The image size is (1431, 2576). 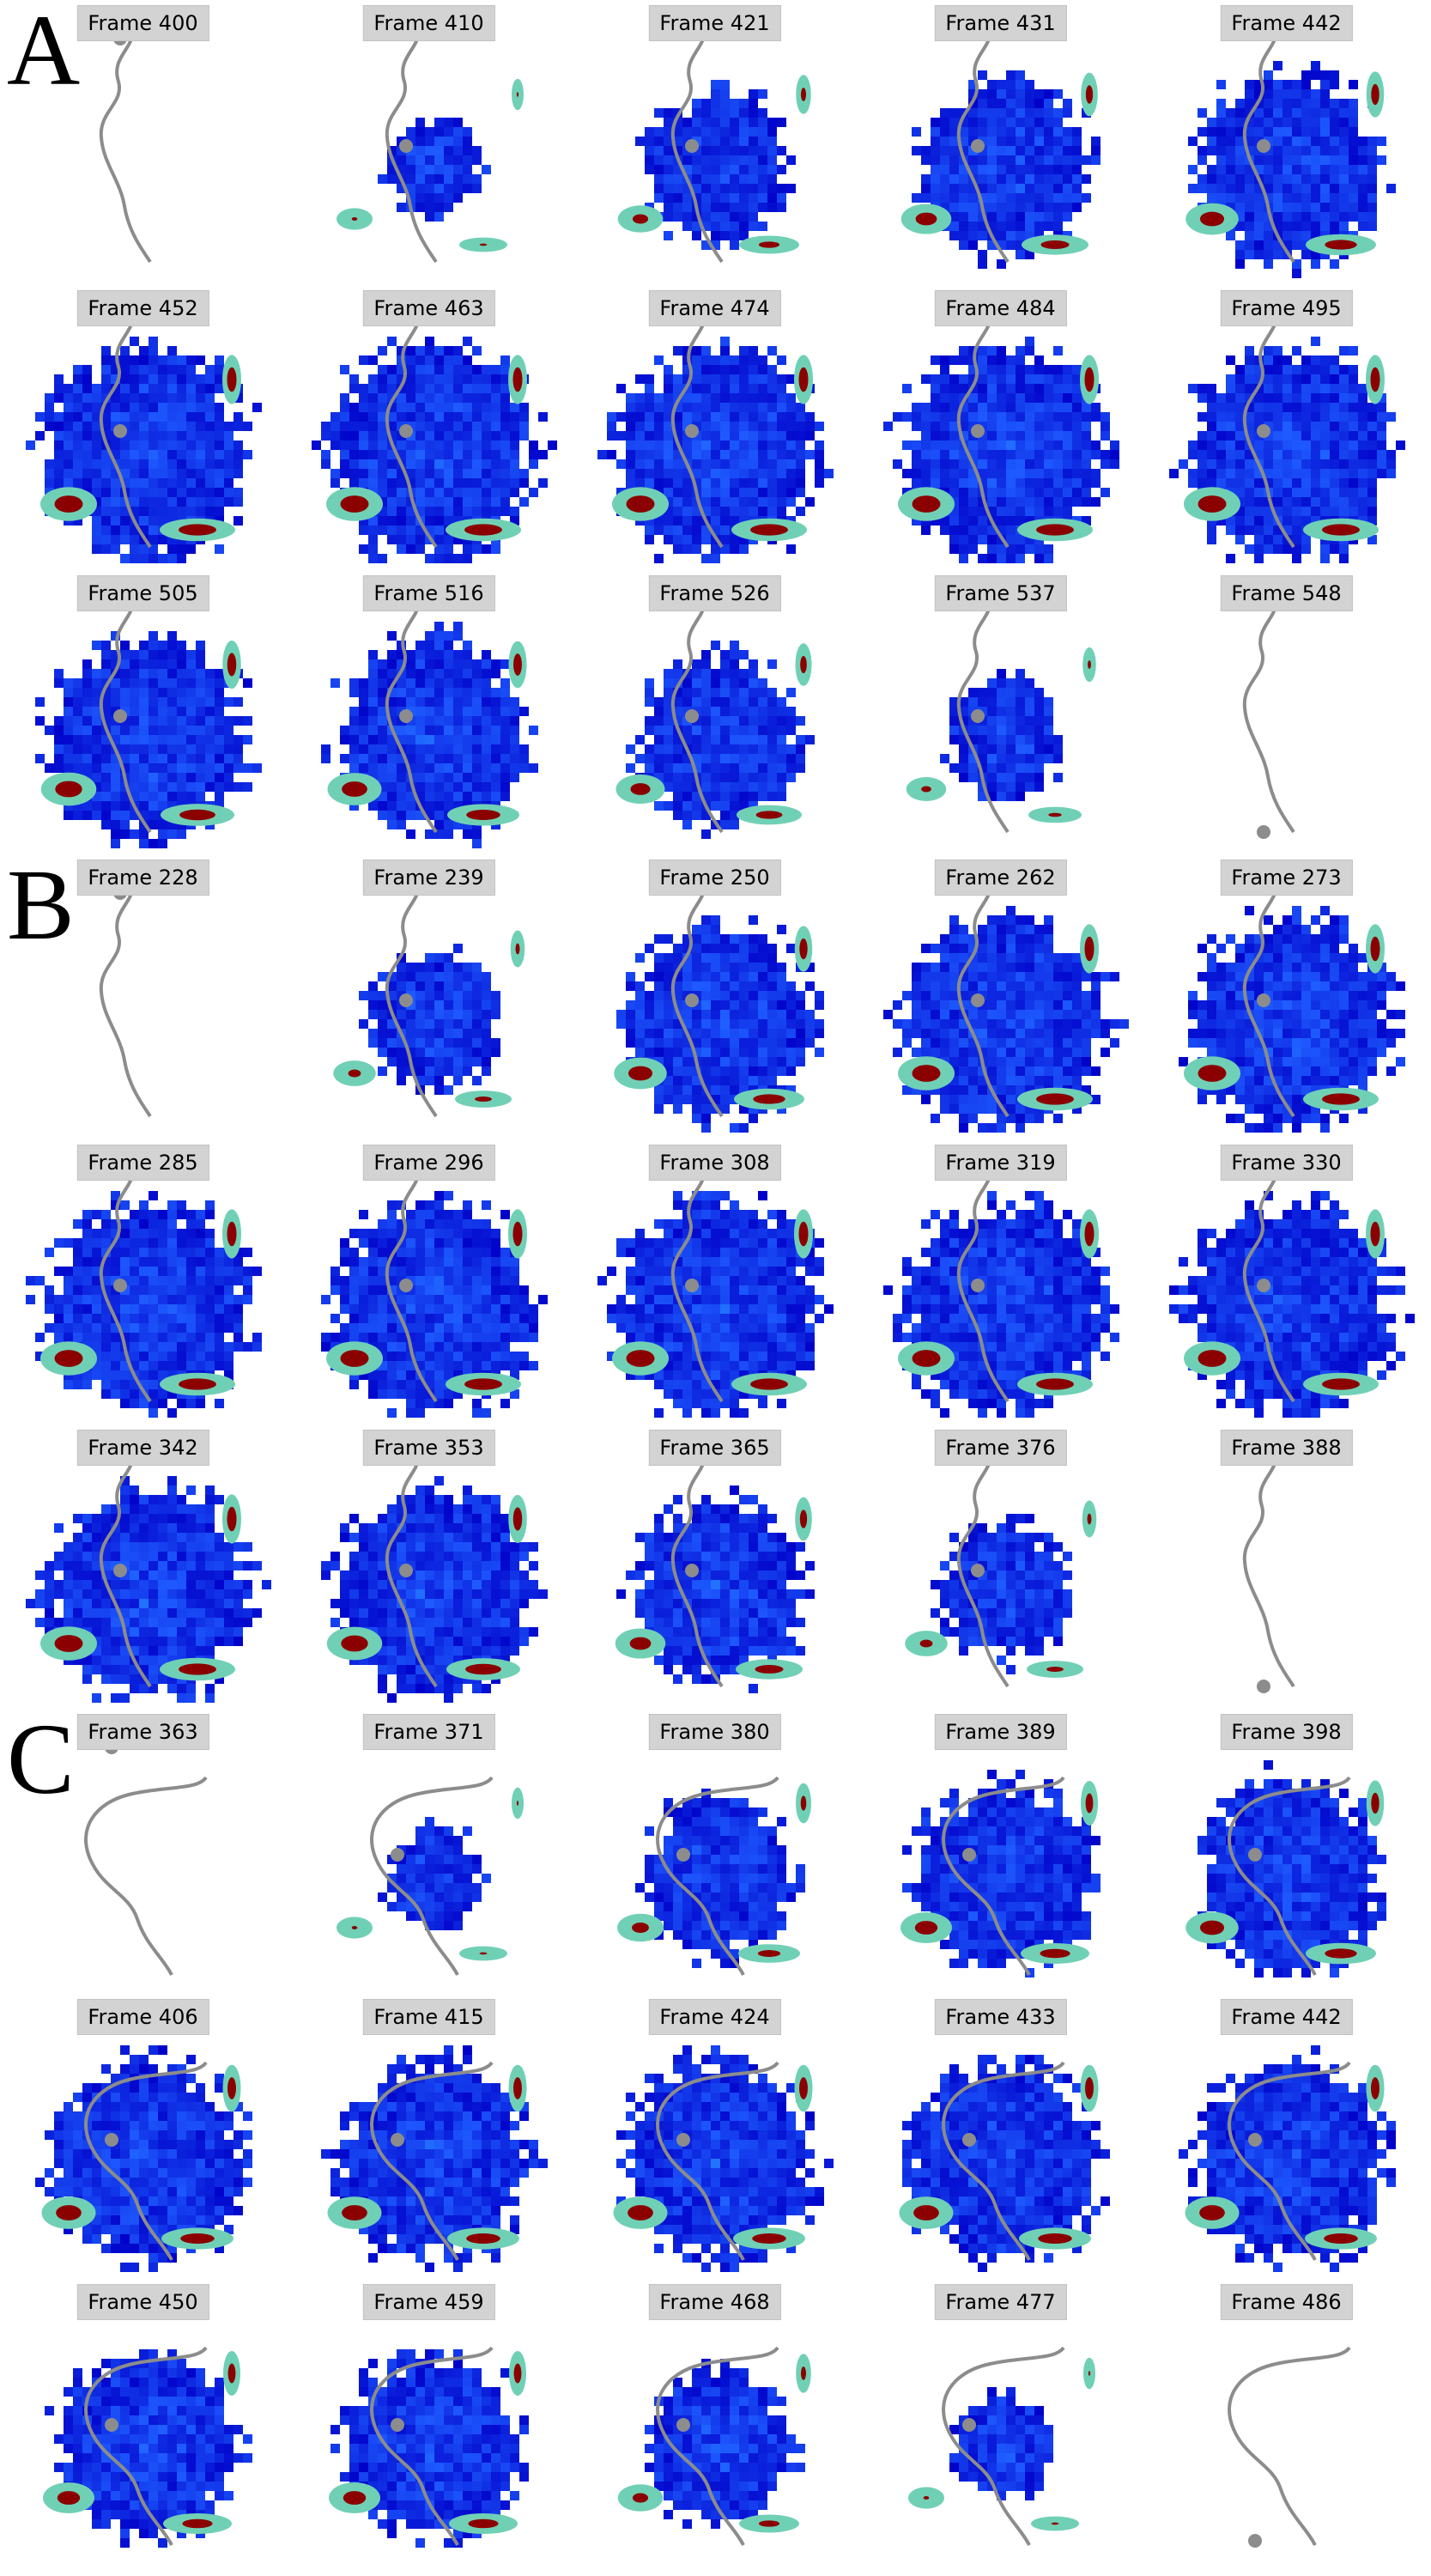 What do you see at coordinates (142, 308) in the screenshot?
I see `frame-label: Frame 452` at bounding box center [142, 308].